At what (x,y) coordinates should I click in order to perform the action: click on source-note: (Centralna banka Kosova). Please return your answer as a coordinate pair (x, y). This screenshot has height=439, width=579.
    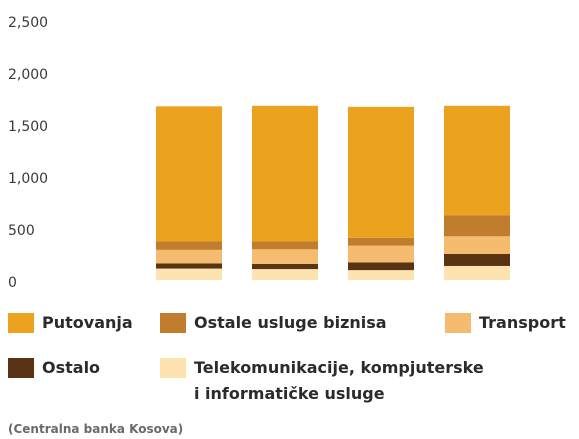
    Looking at the image, I should click on (96, 429).